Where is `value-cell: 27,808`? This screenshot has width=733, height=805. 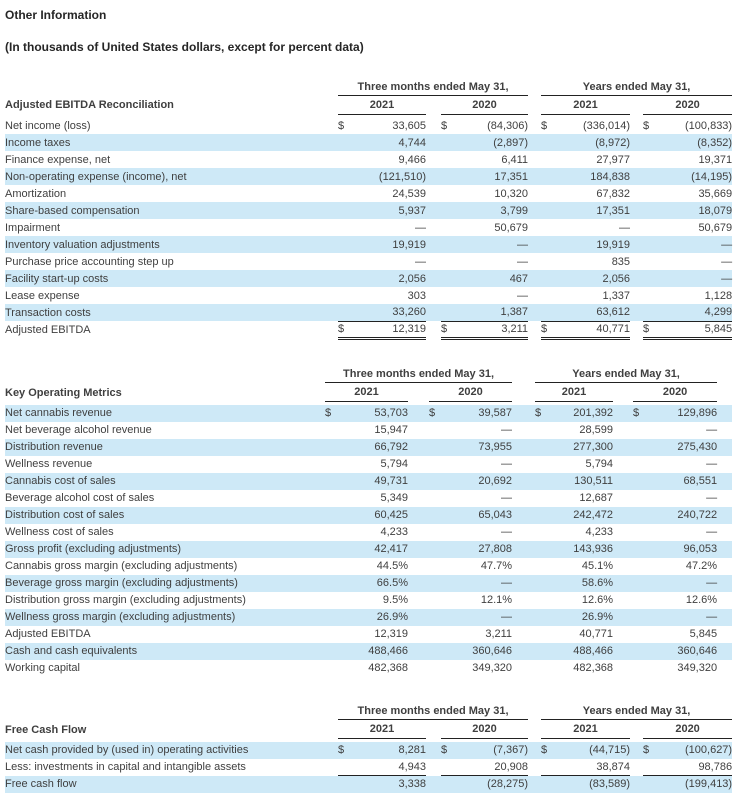 value-cell: 27,808 is located at coordinates (478, 549).